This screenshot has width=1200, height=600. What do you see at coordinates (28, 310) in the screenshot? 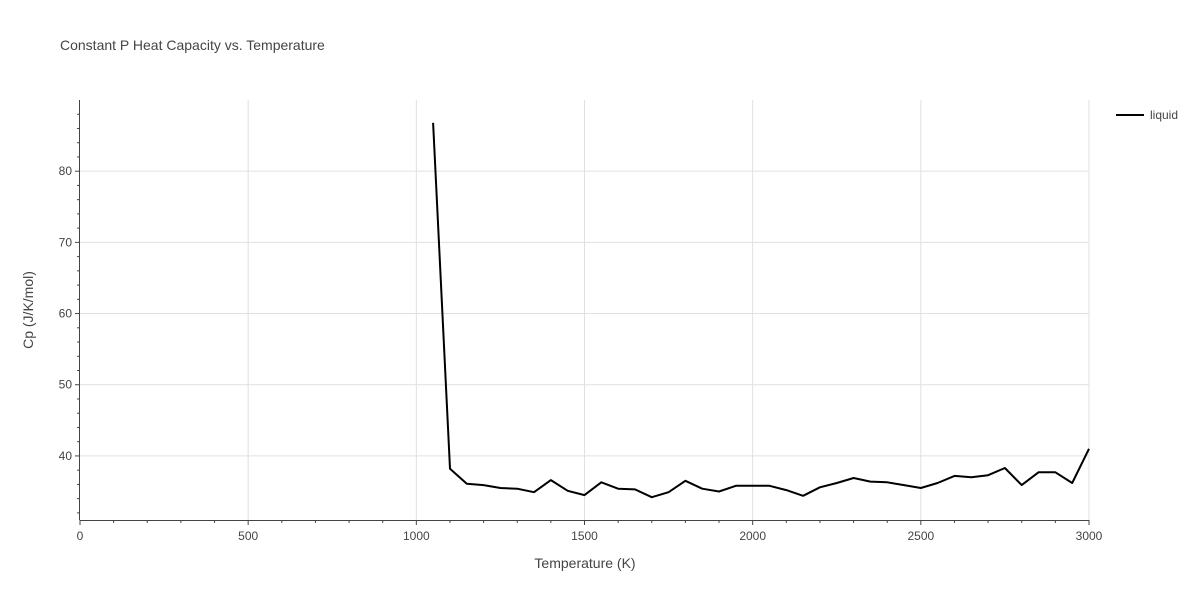
I see `y-axis-title: Cp (J/K/mol)` at bounding box center [28, 310].